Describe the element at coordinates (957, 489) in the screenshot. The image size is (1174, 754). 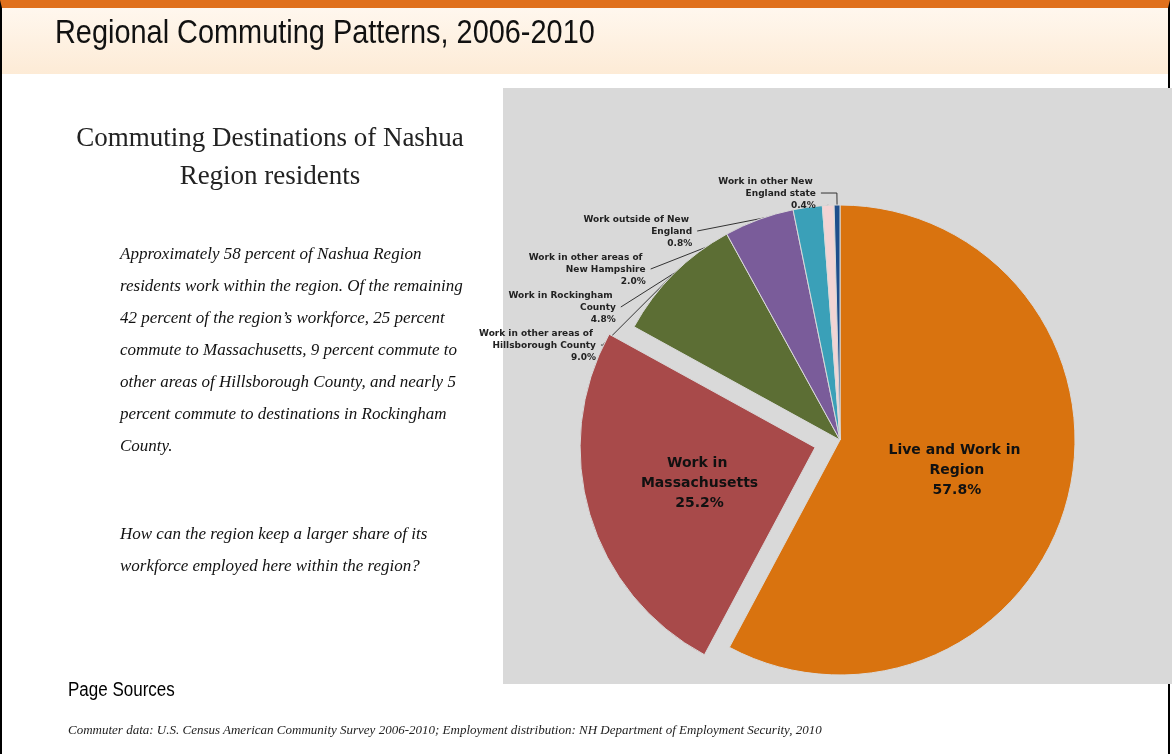
I see `data-label: 57.8%` at that location.